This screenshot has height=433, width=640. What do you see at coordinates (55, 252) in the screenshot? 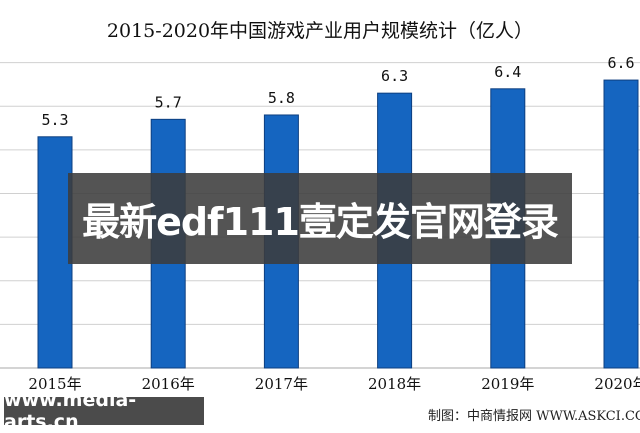
I see `bar-2015年` at bounding box center [55, 252].